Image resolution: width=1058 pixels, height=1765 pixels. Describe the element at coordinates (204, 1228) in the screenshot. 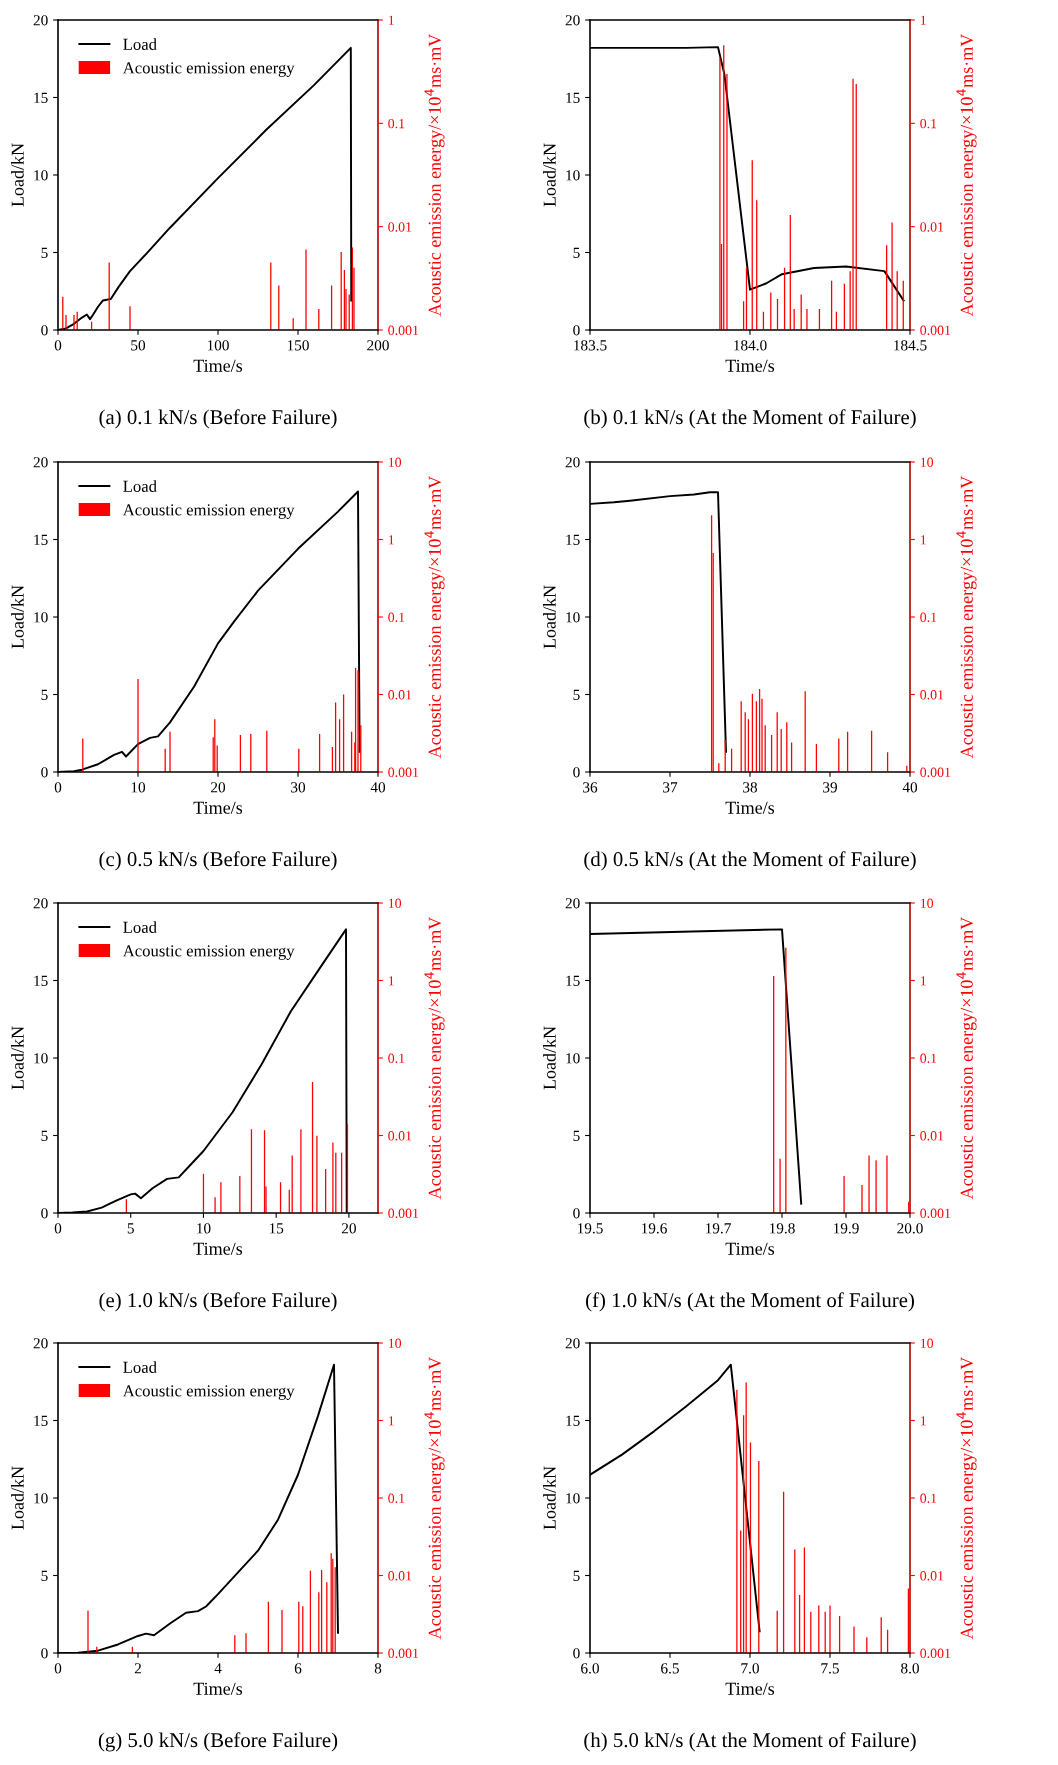

I see `x-tick-label: 10` at that location.